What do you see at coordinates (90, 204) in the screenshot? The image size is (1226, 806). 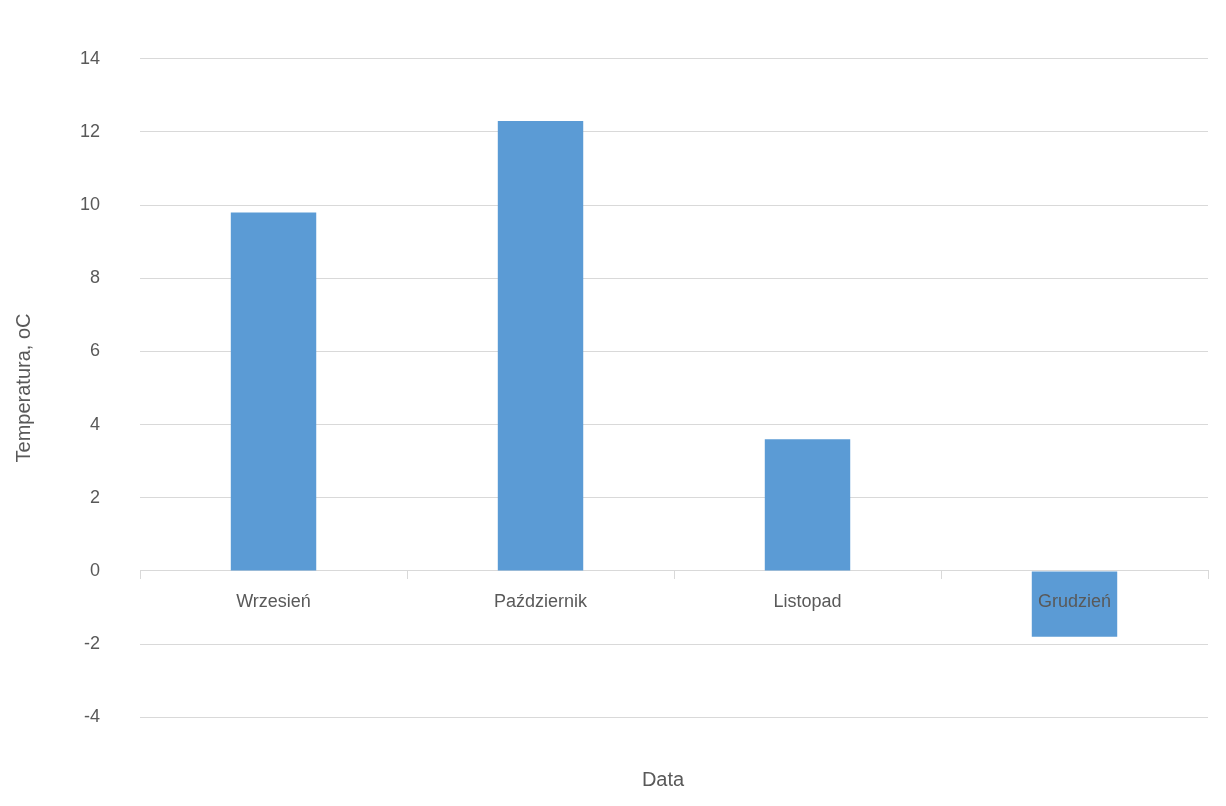 I see `y-tick-label: 10` at bounding box center [90, 204].